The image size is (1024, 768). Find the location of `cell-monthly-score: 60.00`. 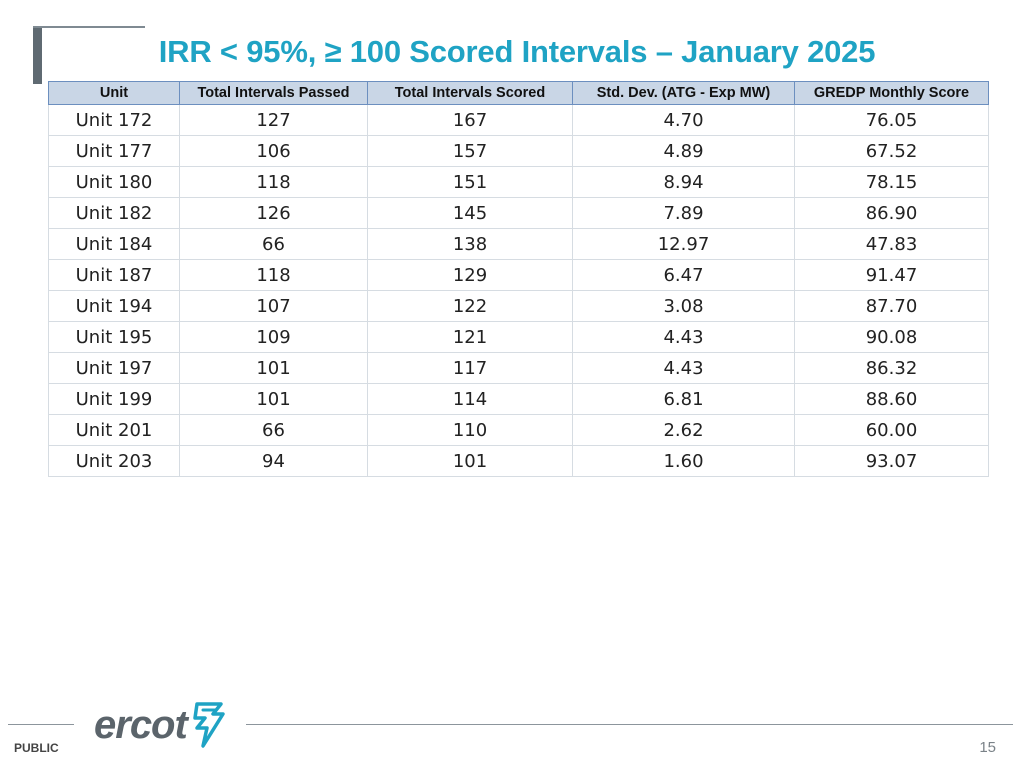

cell-monthly-score: 60.00 is located at coordinates (891, 430).